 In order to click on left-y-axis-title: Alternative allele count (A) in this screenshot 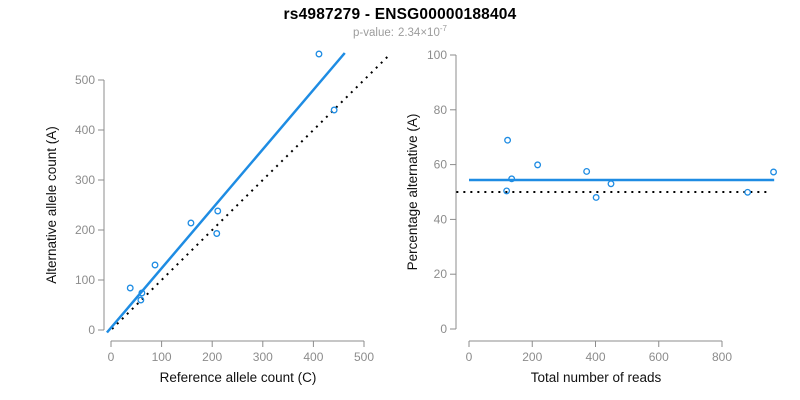, I will do `click(51, 205)`.